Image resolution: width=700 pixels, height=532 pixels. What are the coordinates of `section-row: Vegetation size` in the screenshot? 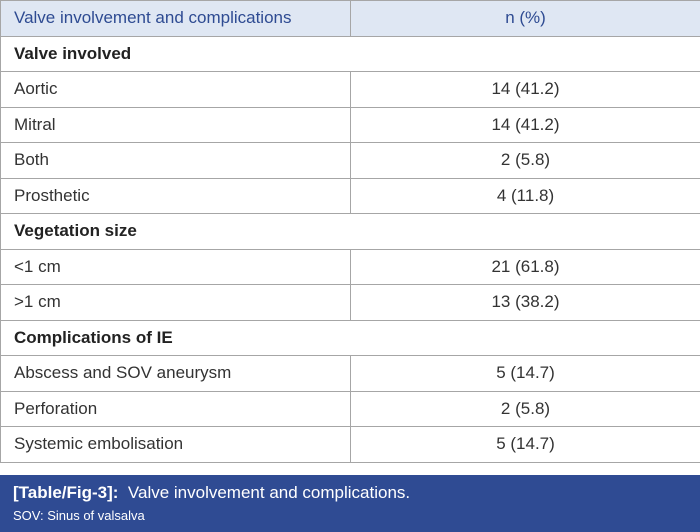 It's located at (350, 231).